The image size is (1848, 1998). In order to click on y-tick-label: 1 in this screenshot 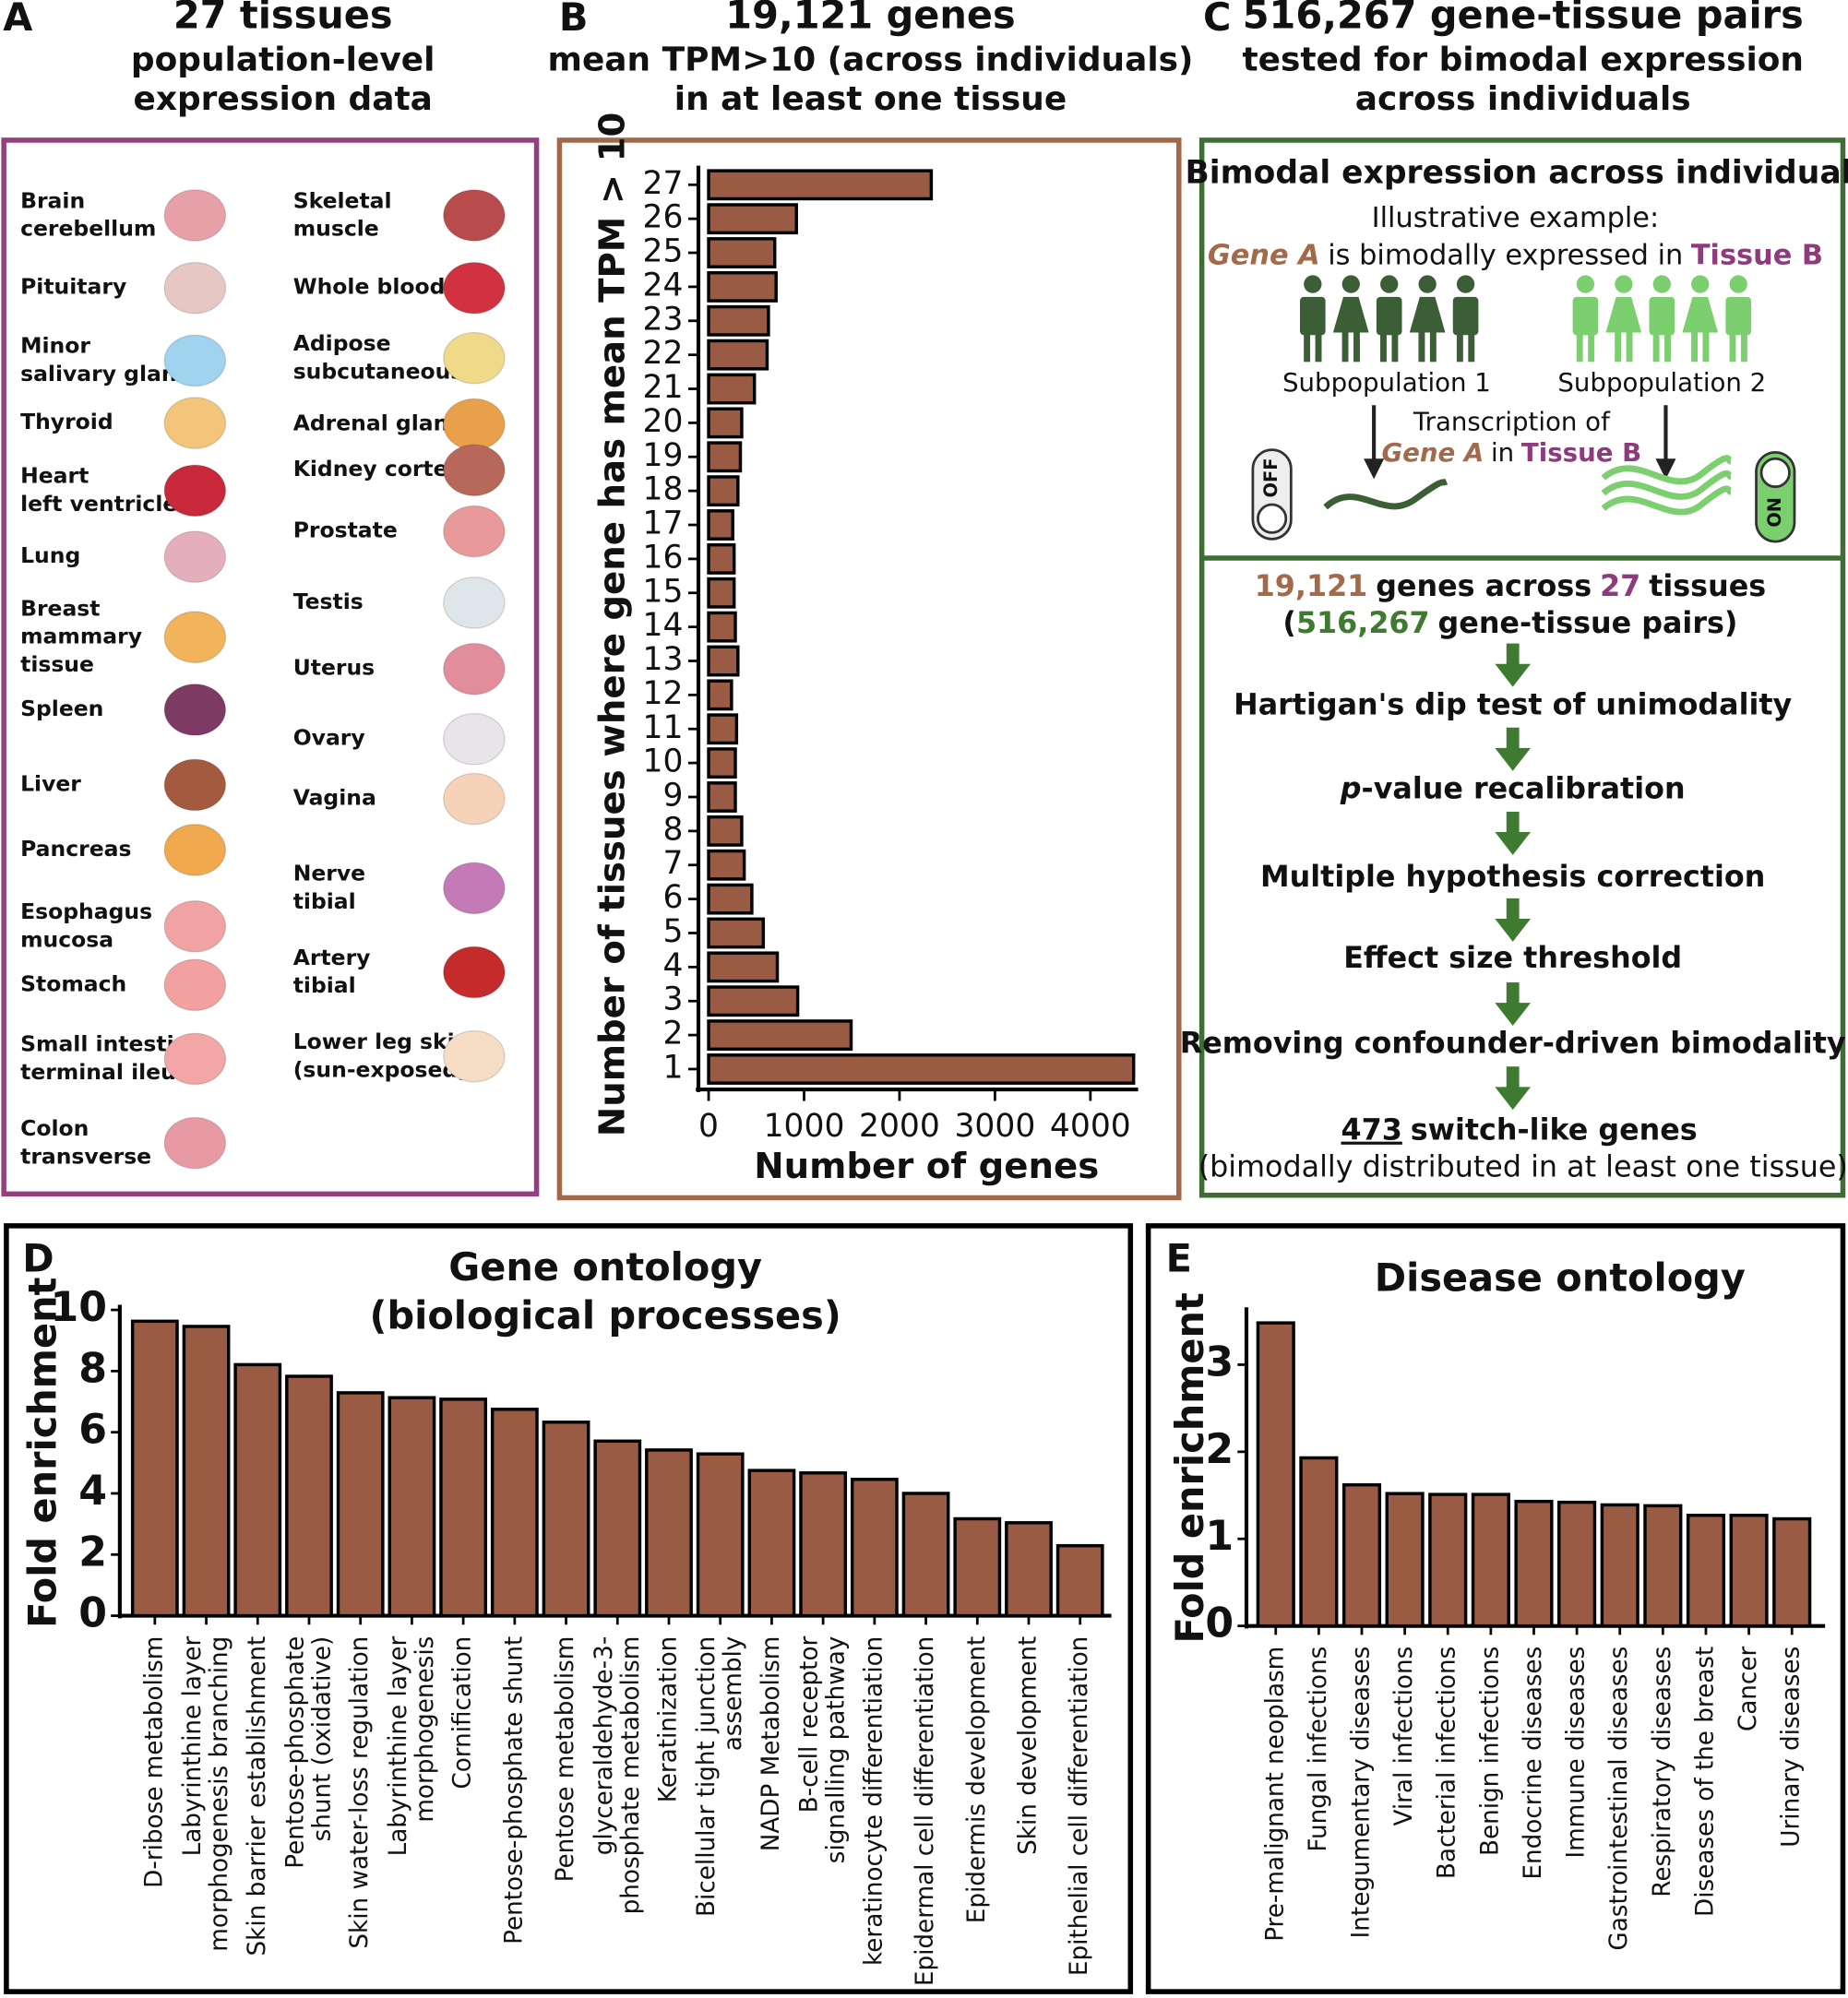, I will do `click(1219, 1536)`.